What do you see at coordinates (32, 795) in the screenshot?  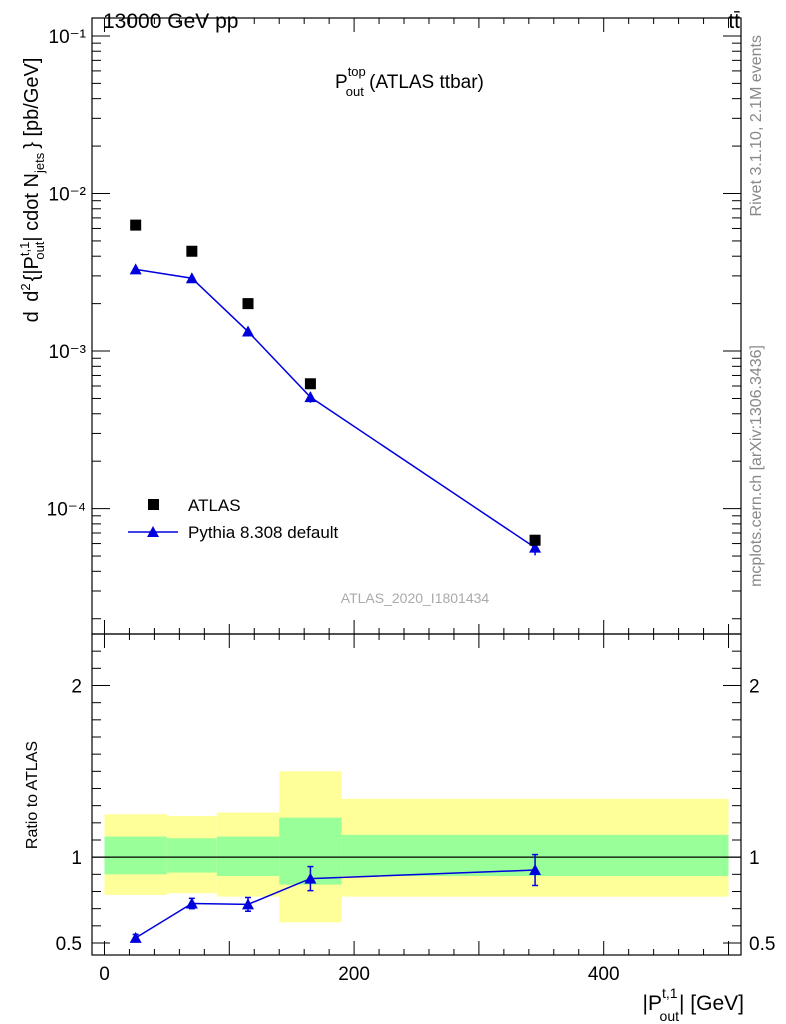 I see `lower-y-axis-label: Ratio to ATLAS` at bounding box center [32, 795].